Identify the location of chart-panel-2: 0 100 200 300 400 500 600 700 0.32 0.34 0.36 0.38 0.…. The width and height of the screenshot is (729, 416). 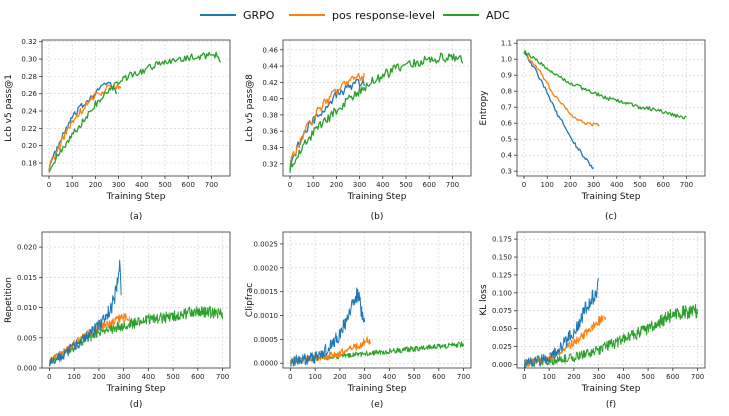
(358, 130).